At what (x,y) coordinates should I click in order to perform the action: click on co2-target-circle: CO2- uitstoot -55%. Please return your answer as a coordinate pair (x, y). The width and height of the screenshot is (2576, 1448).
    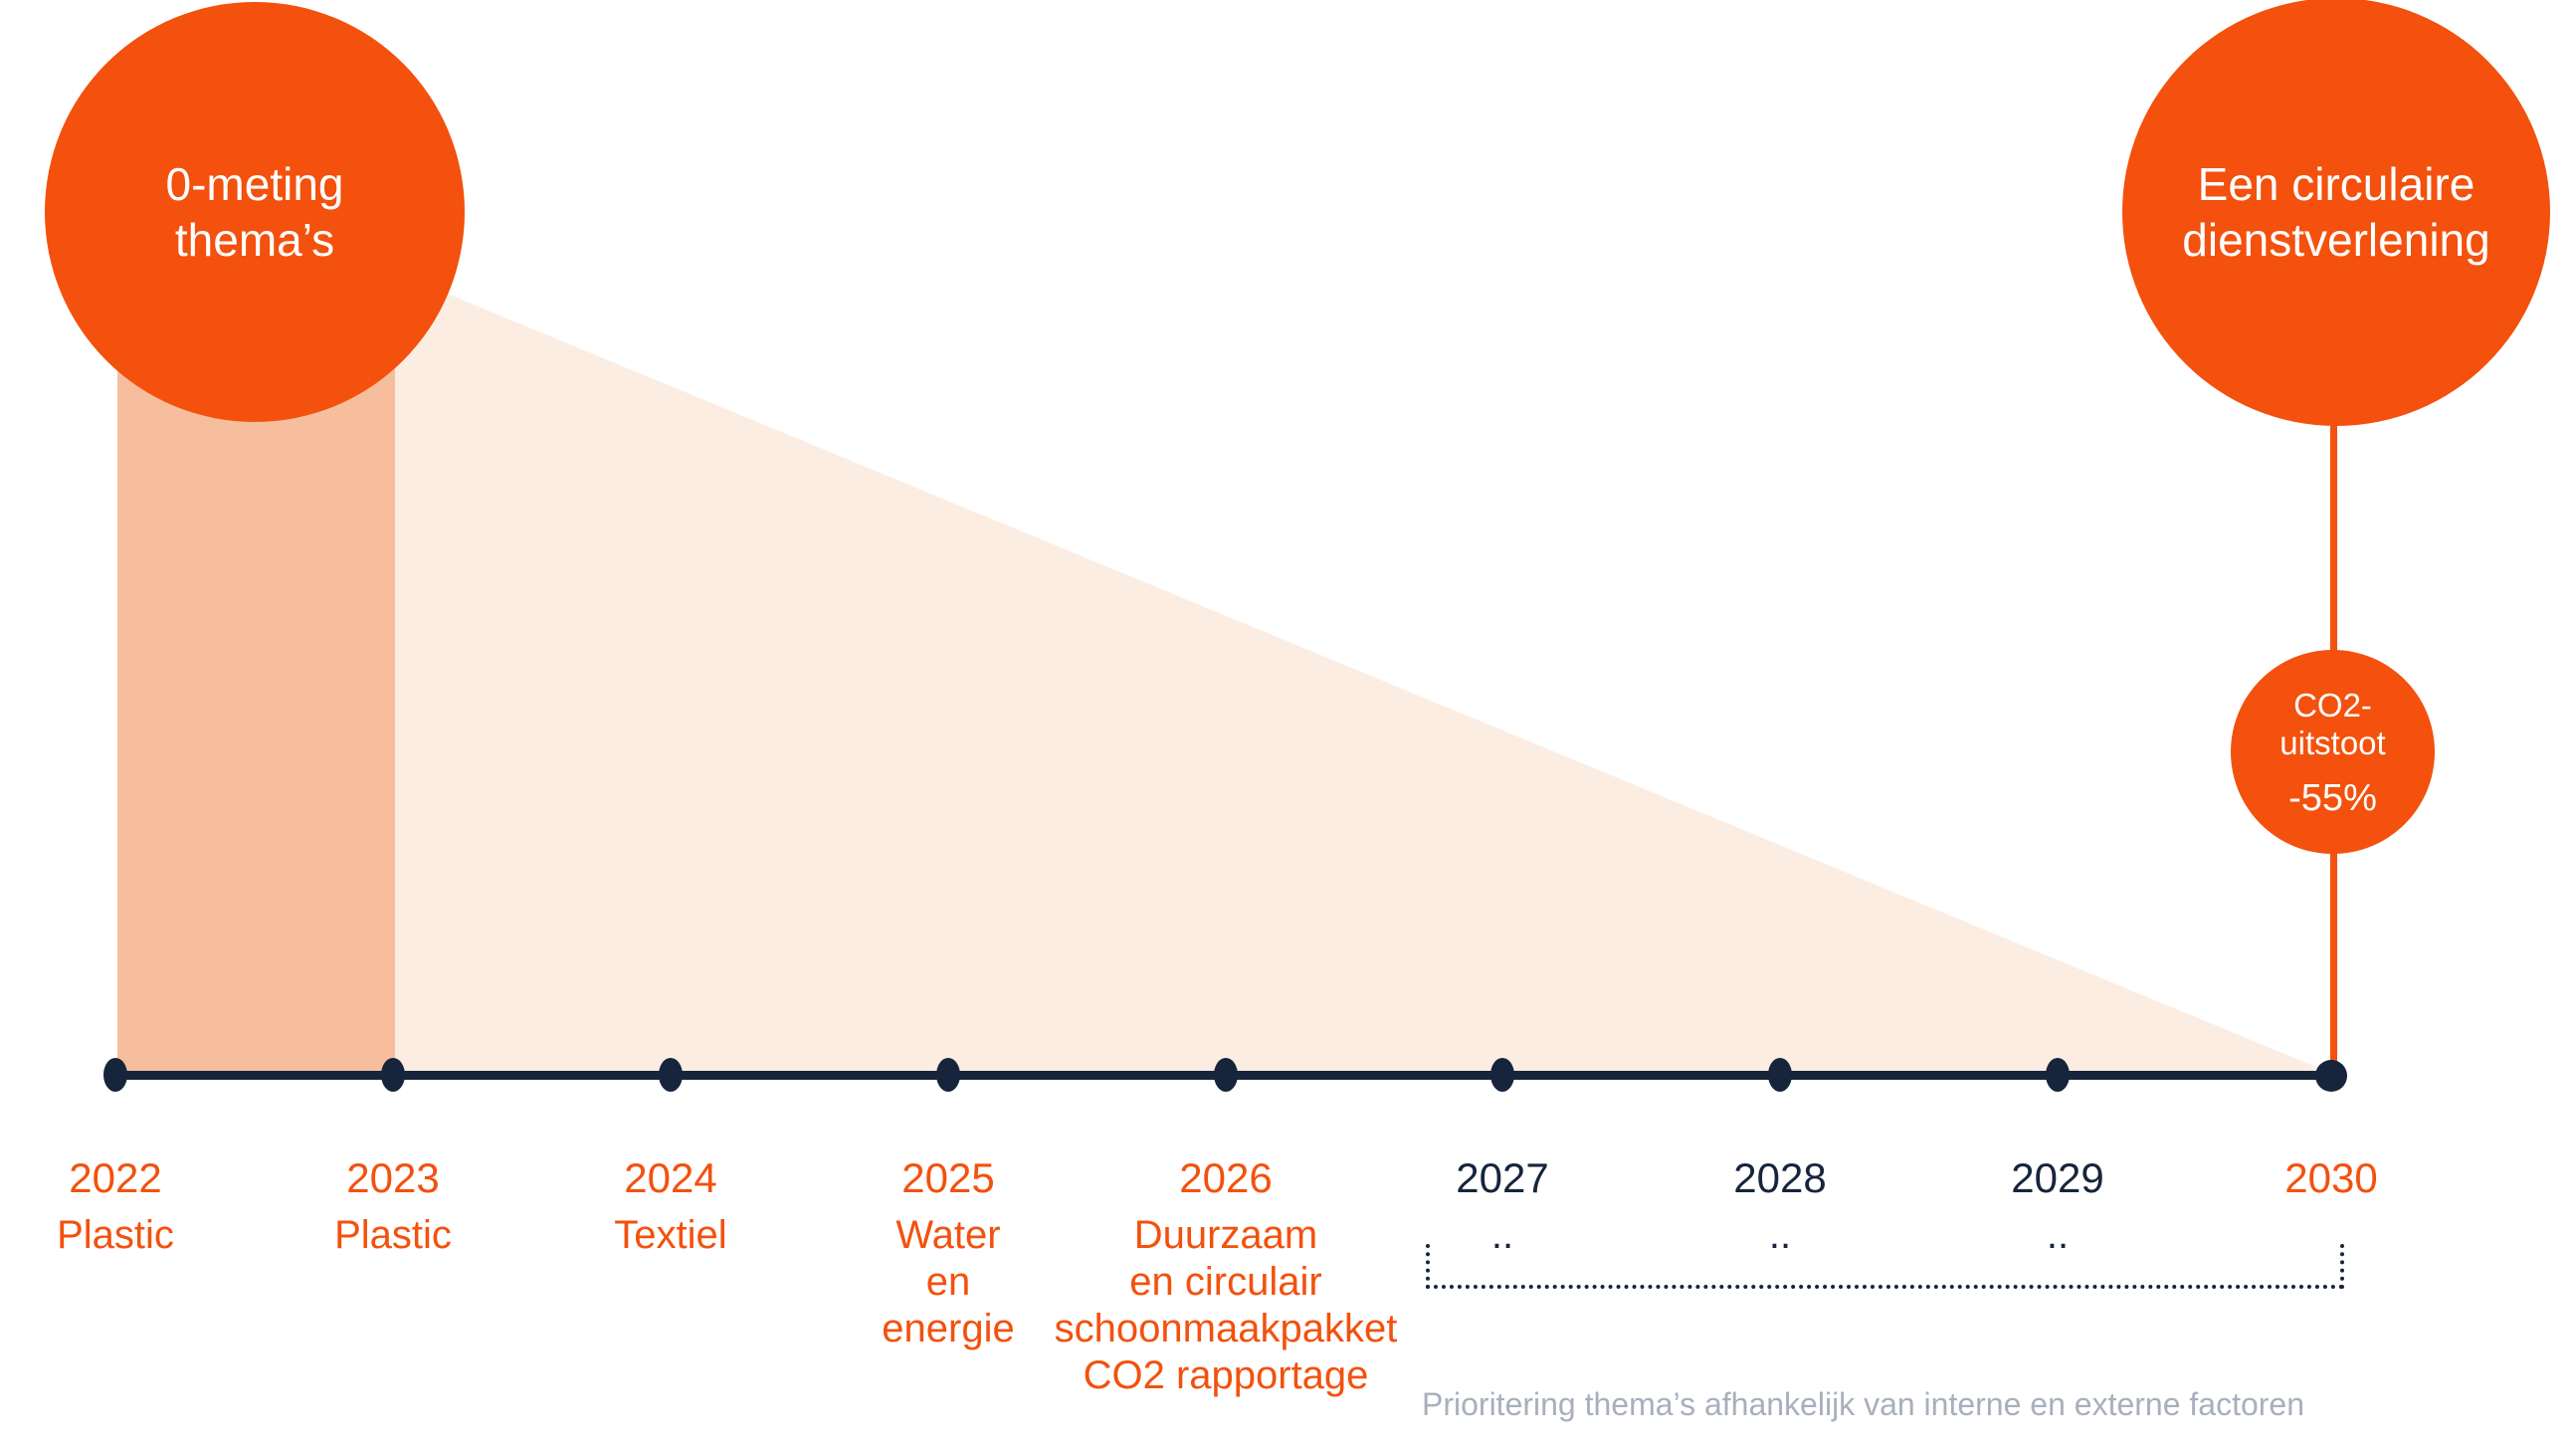
    Looking at the image, I should click on (2333, 752).